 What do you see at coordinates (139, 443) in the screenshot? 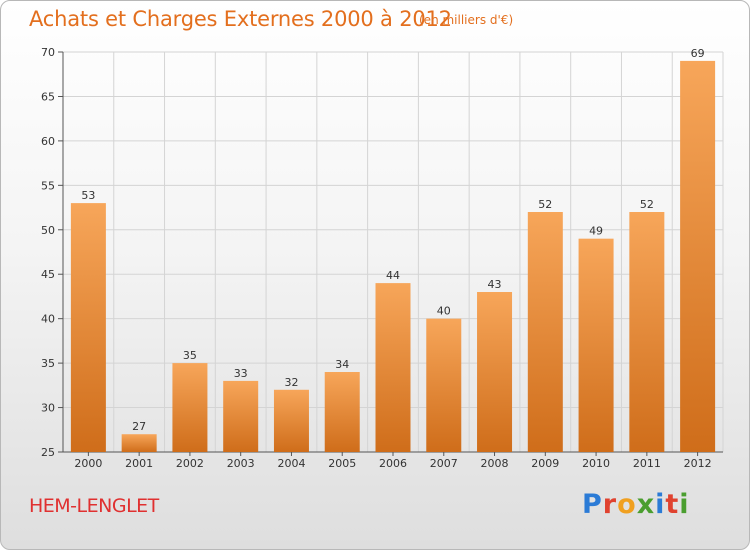
I see `bar-2001` at bounding box center [139, 443].